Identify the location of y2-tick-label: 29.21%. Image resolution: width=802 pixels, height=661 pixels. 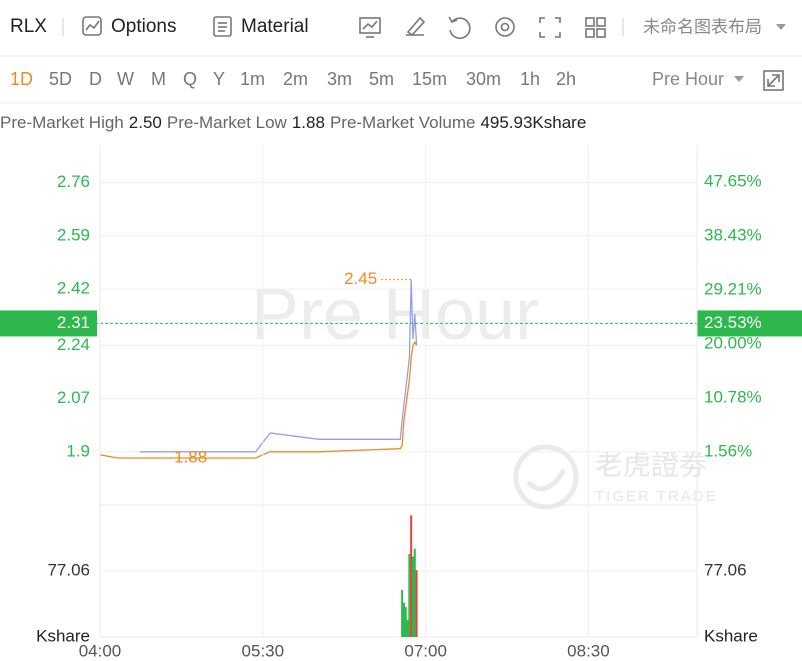
(733, 289).